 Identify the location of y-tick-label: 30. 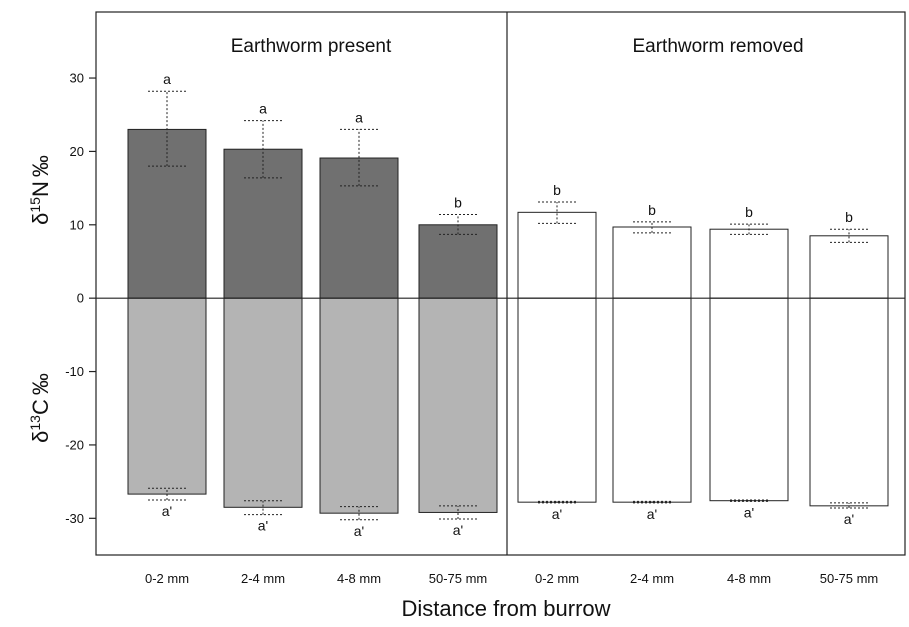
(77, 78).